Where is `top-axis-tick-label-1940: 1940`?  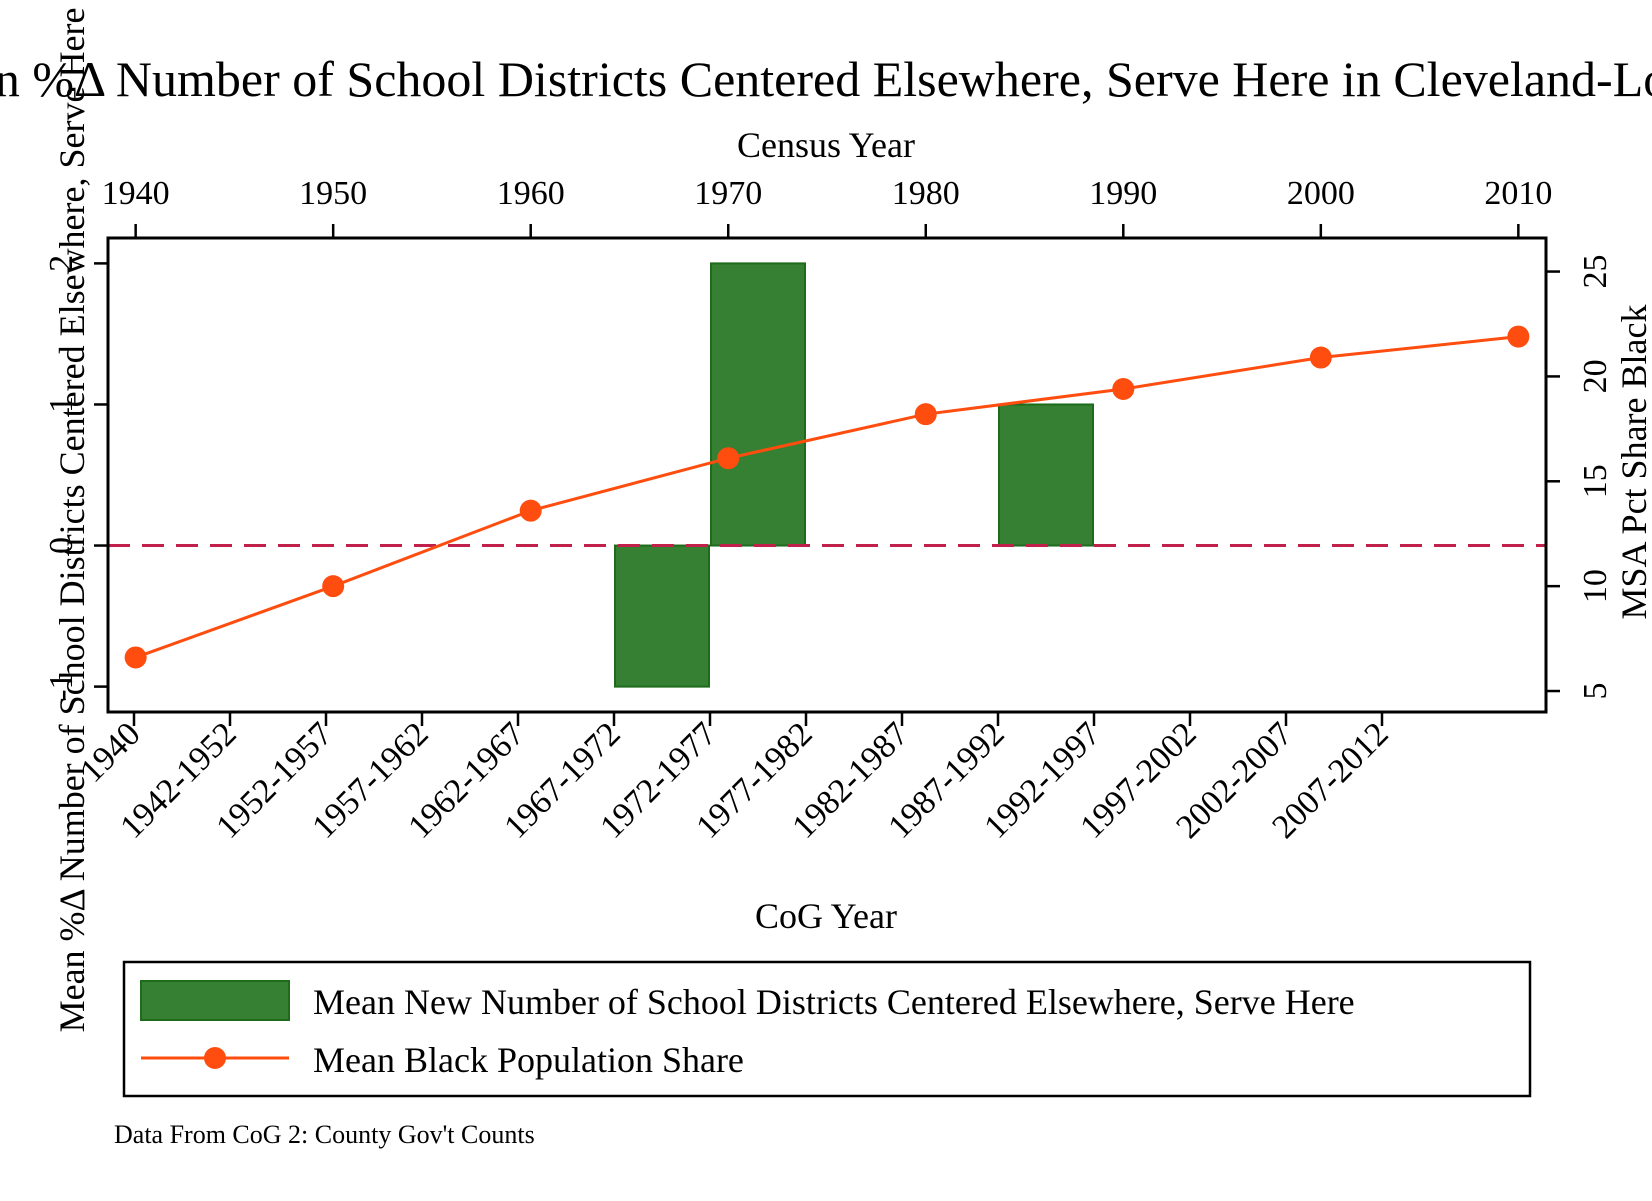 top-axis-tick-label-1940: 1940 is located at coordinates (136, 193).